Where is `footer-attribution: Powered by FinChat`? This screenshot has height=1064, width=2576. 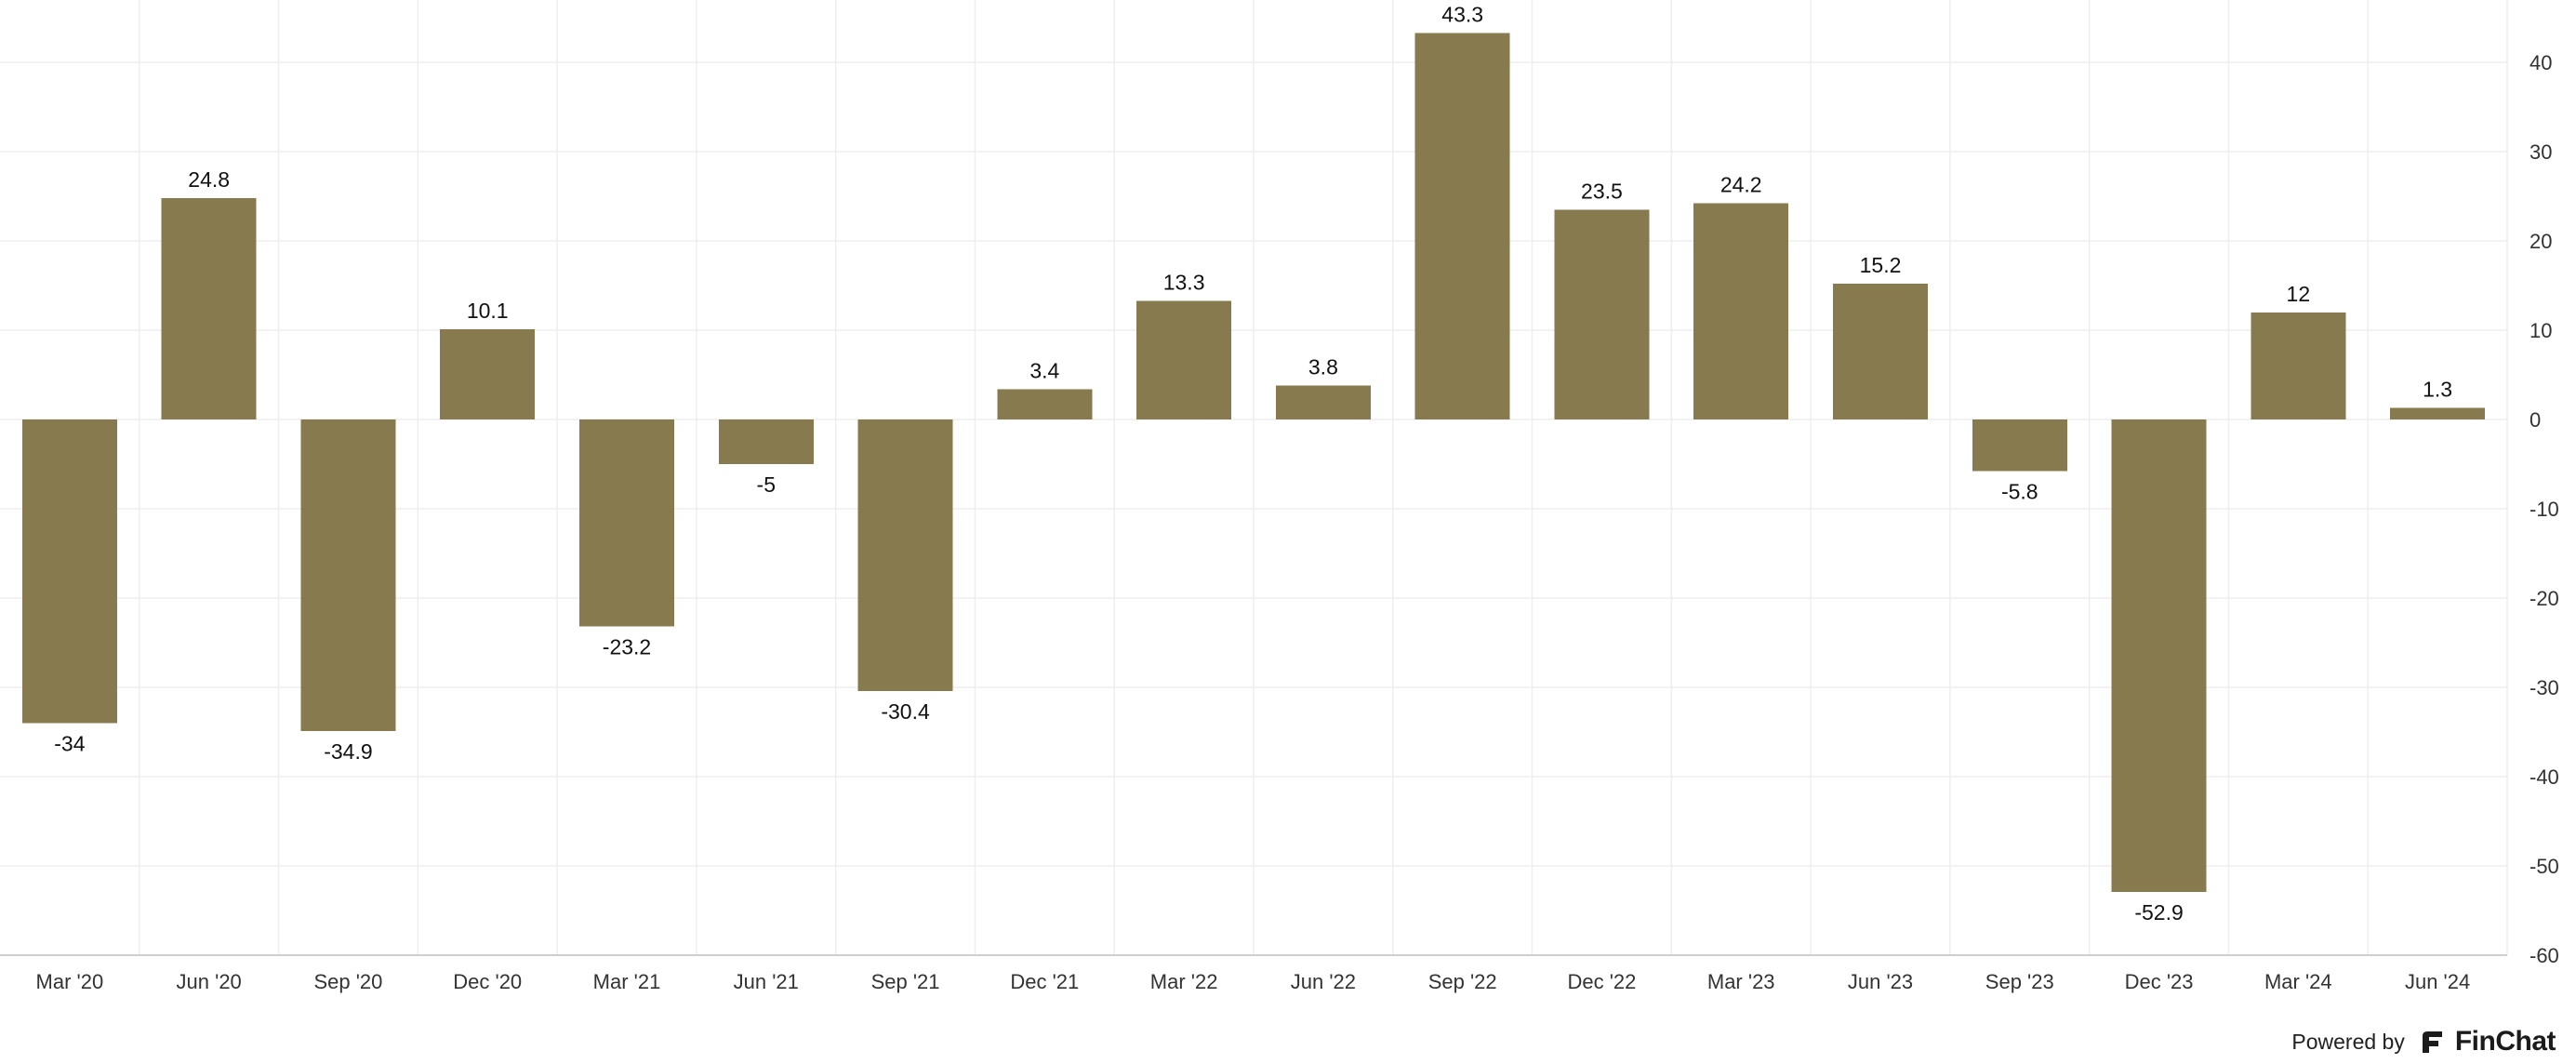 footer-attribution: Powered by FinChat is located at coordinates (2423, 1041).